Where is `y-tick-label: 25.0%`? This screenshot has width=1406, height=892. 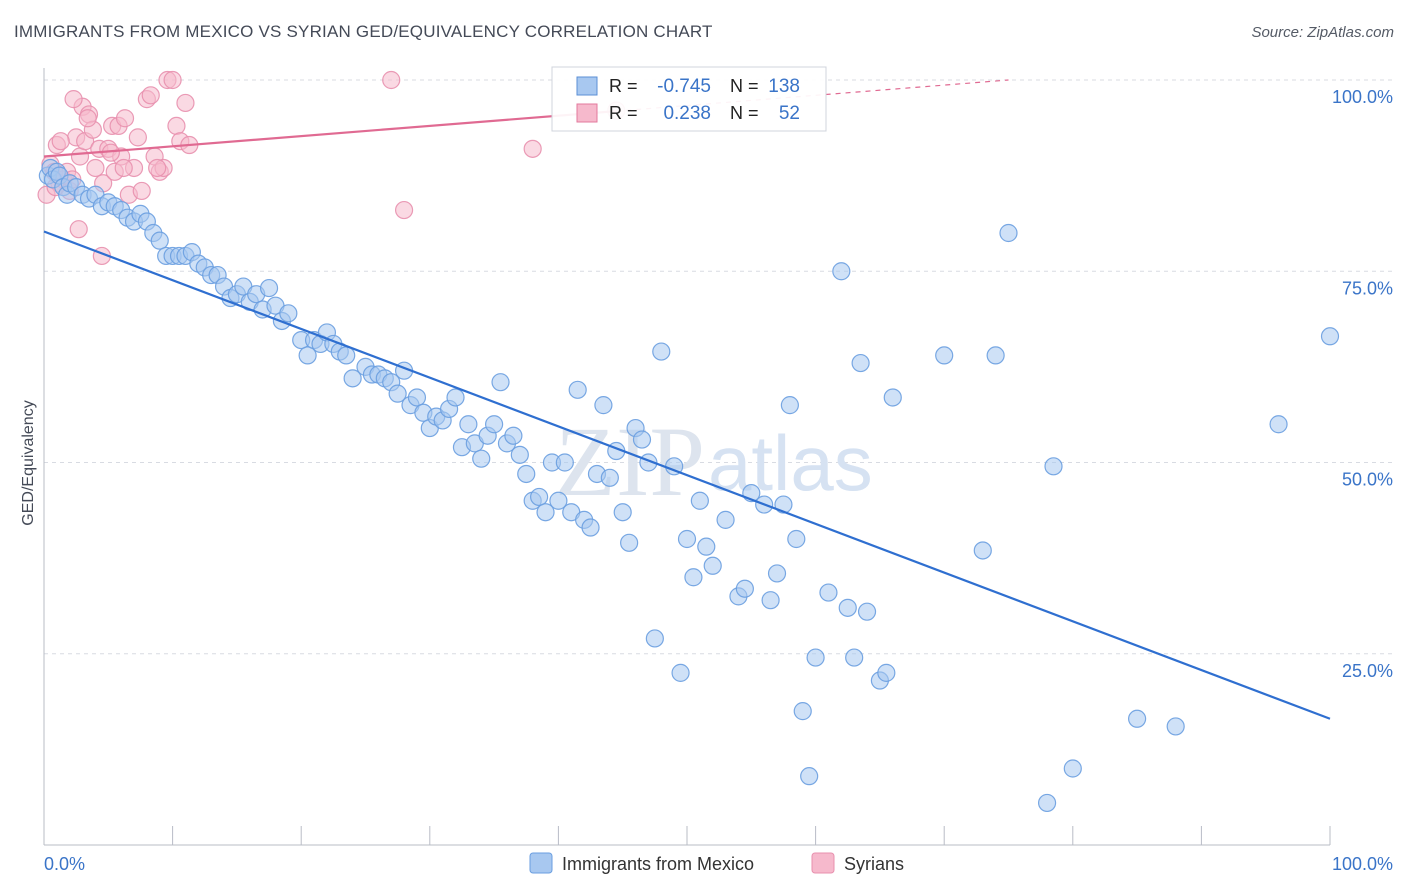
y-tick-label: 25.0% is located at coordinates (1367, 671).